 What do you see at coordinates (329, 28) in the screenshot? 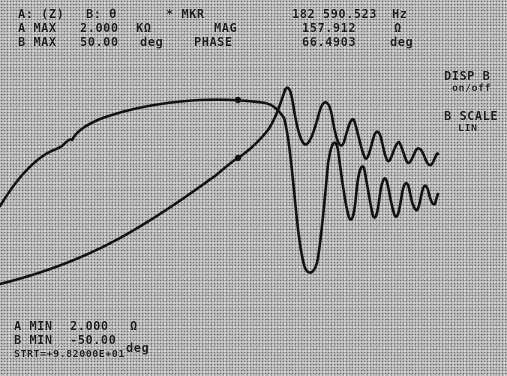
I see `mag-value: 157.912` at bounding box center [329, 28].